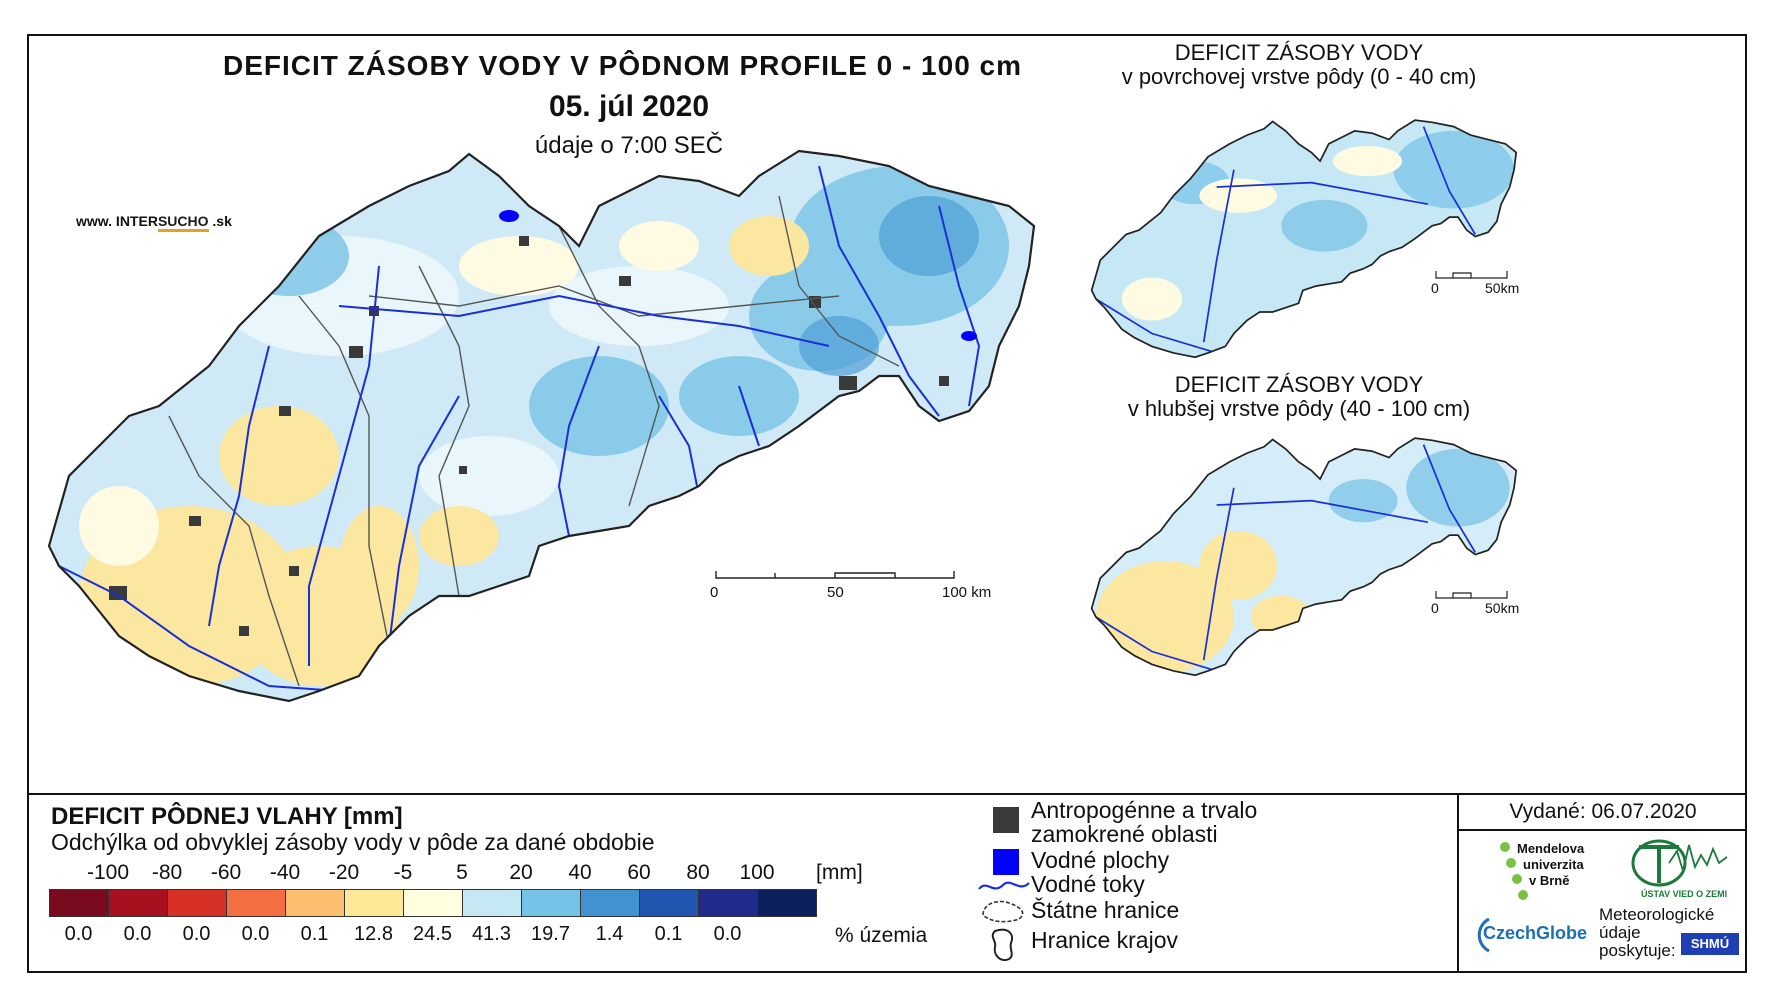  I want to click on legend-percent-row: 0.0 0.0 0.0 0.0 0.1 12.8 24.5 41.3 19.7 1.4 0.1 0.0, so click(449, 936).